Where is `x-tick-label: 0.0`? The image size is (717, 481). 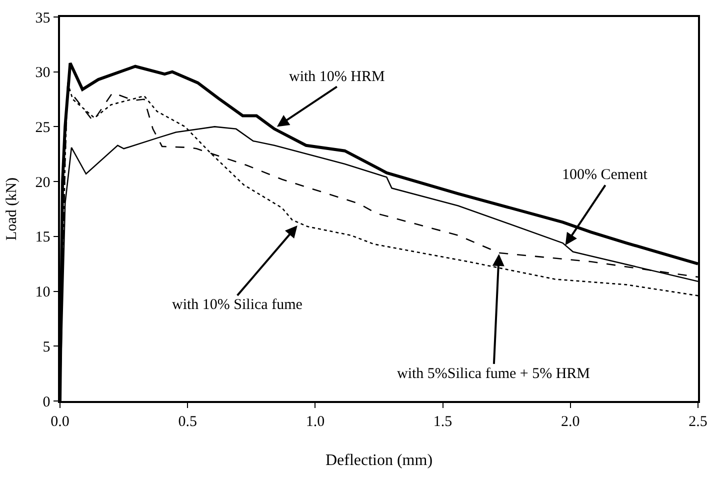
x-tick-label: 0.0 is located at coordinates (60, 422).